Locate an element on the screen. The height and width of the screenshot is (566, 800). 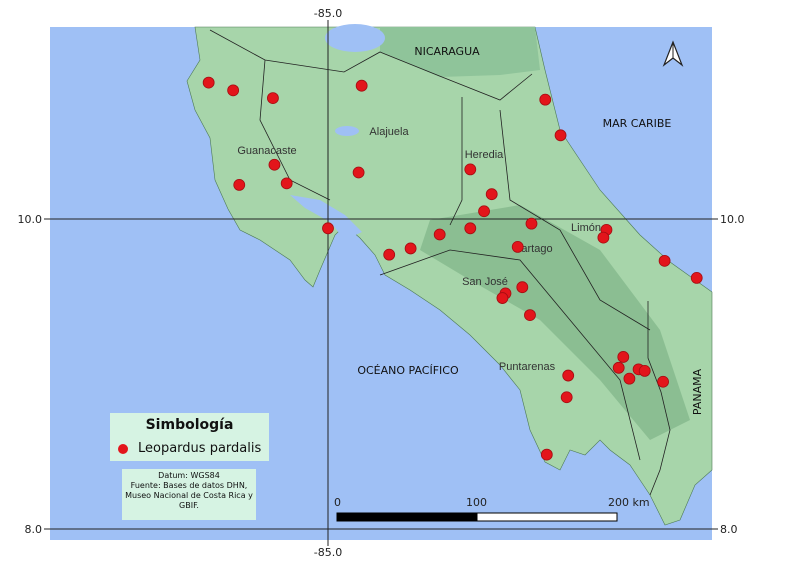
gulf-of-nicoya is located at coordinates (326, 217).